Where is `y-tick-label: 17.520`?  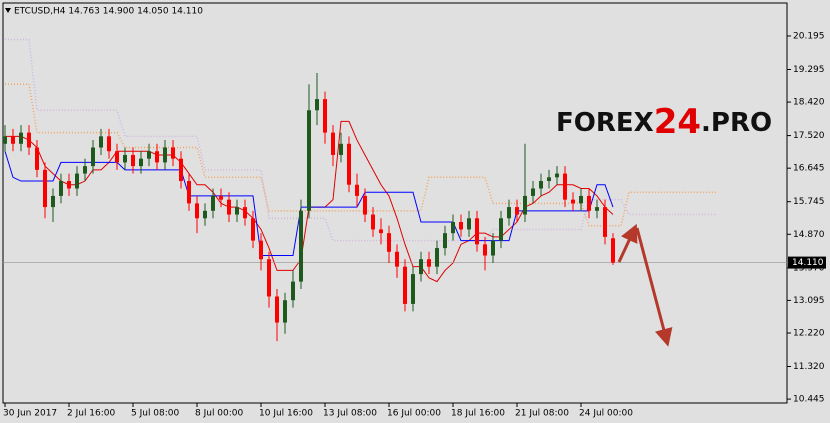
y-tick-label: 17.520 is located at coordinates (809, 136).